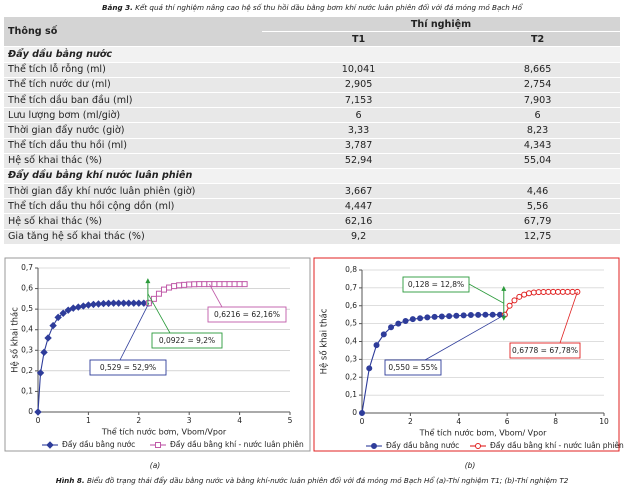 The width and height of the screenshot is (624, 492). Describe the element at coordinates (133, 237) in the screenshot. I see `parameter-cell: Gia tăng hệ số khai thác (%)` at that location.